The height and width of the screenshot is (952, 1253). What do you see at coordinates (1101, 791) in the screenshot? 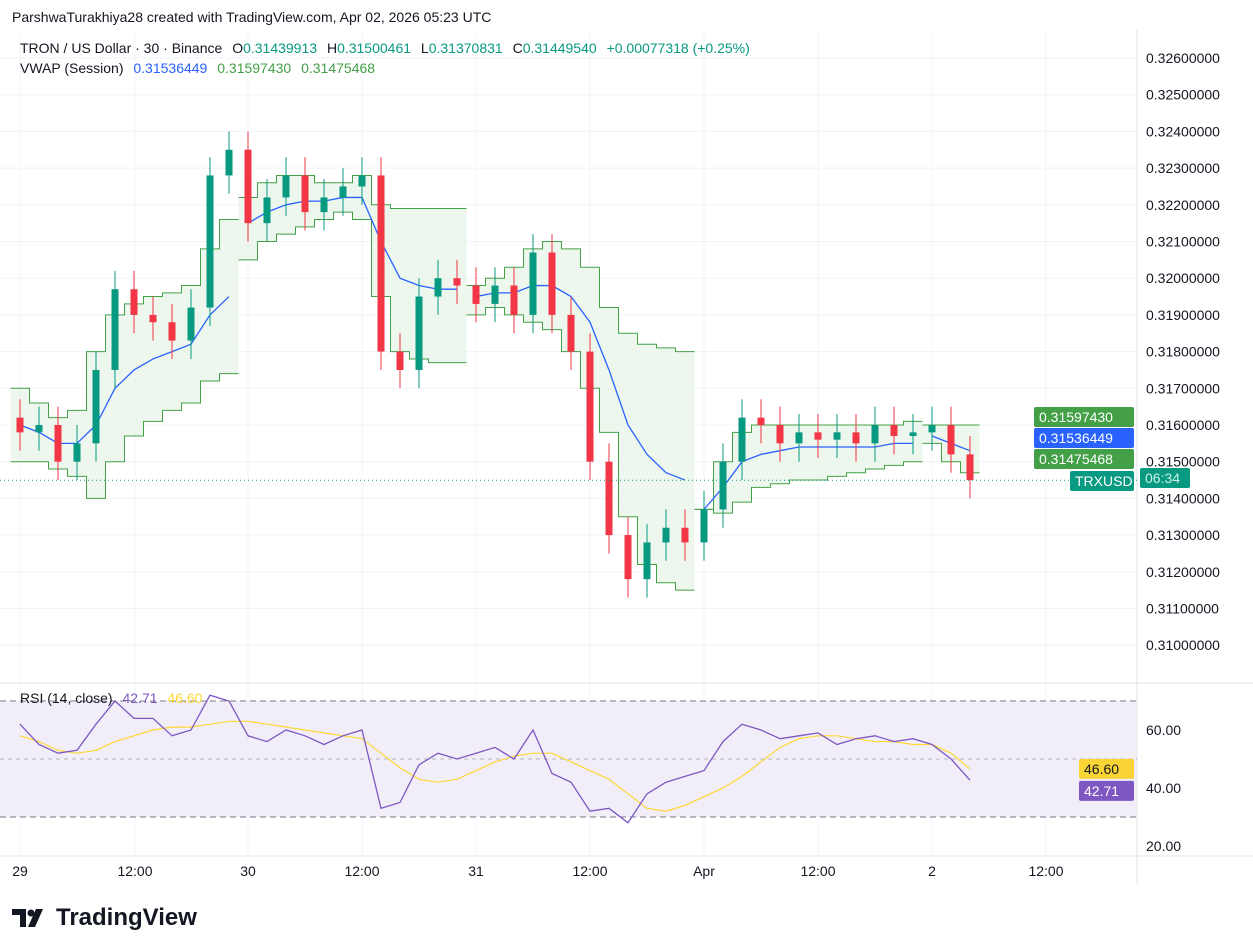
I see `rsi-badge-text: 42.71` at bounding box center [1101, 791].